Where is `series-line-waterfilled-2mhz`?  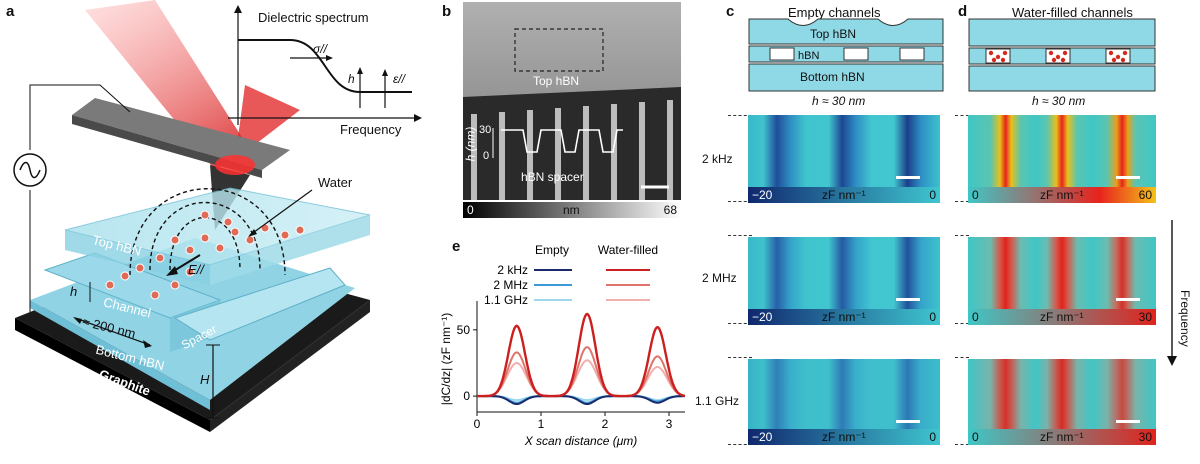 series-line-waterfilled-2mhz is located at coordinates (581, 372).